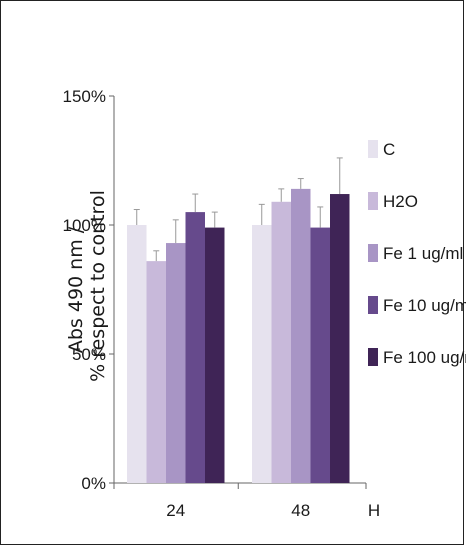  Describe the element at coordinates (84, 96) in the screenshot. I see `y-tick-label: 150%` at that location.